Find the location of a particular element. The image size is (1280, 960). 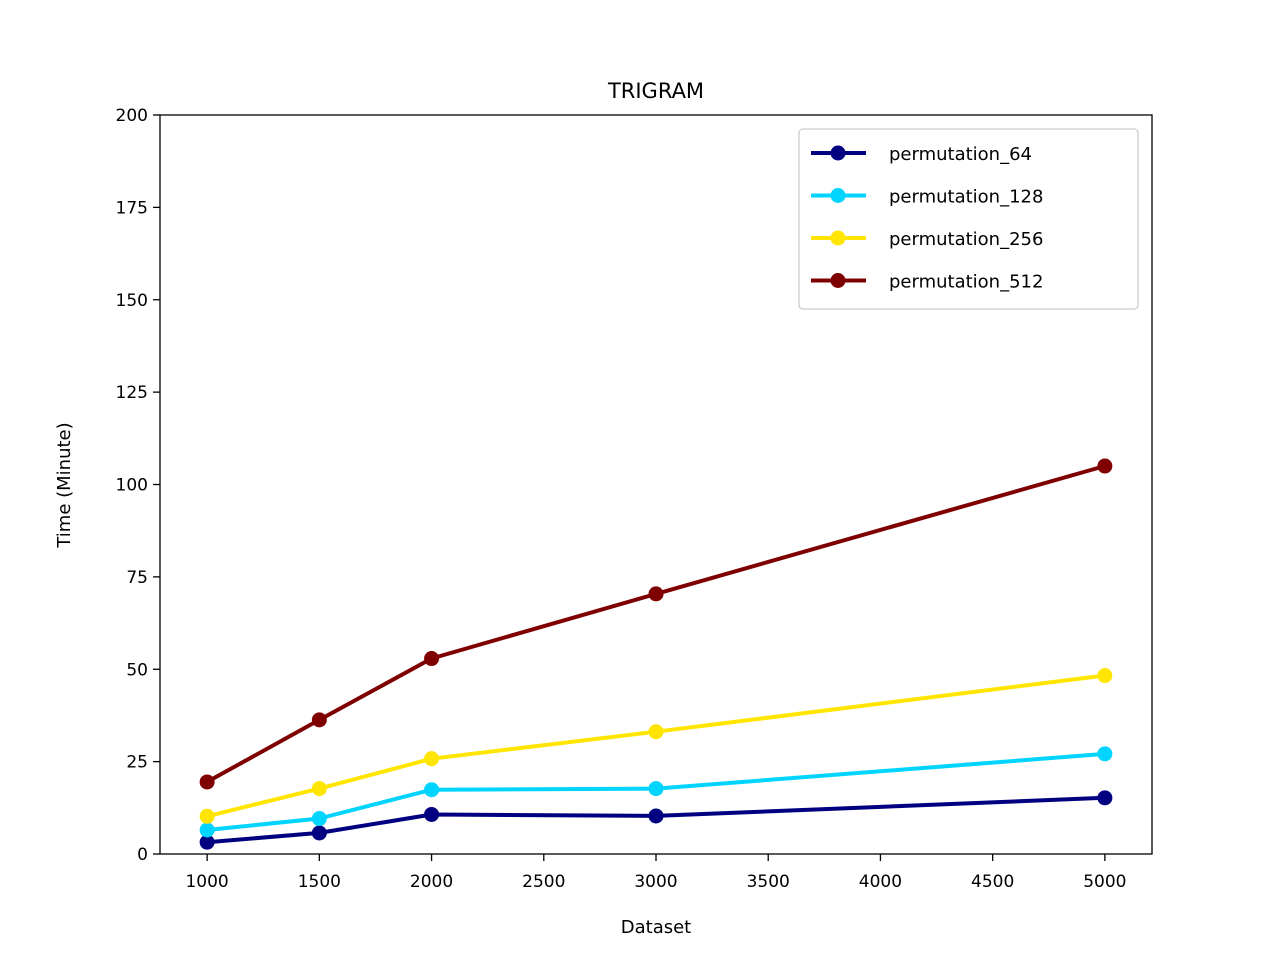

y-tick-label: 125 is located at coordinates (132, 393).